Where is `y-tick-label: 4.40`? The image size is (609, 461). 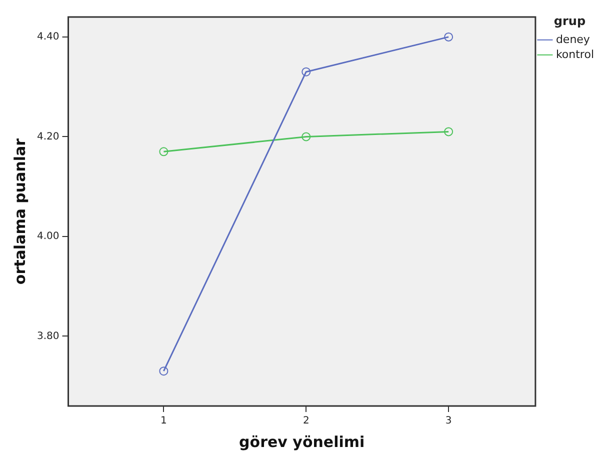
y-tick-label: 4.40 is located at coordinates (48, 37).